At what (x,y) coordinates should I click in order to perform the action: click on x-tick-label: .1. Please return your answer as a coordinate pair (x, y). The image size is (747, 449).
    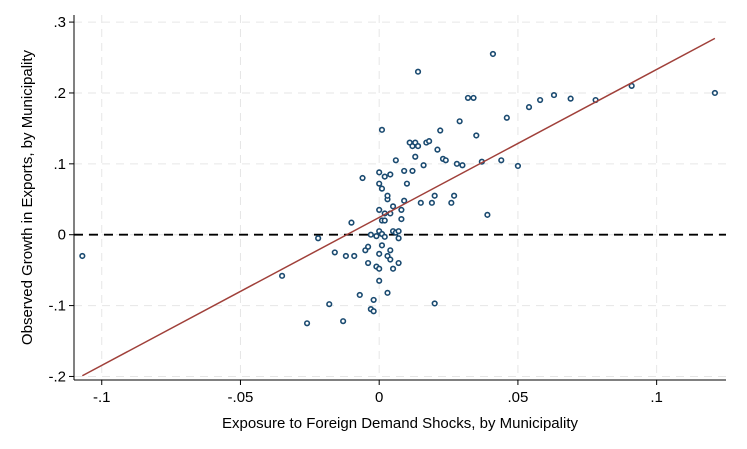
    Looking at the image, I should click on (656, 397).